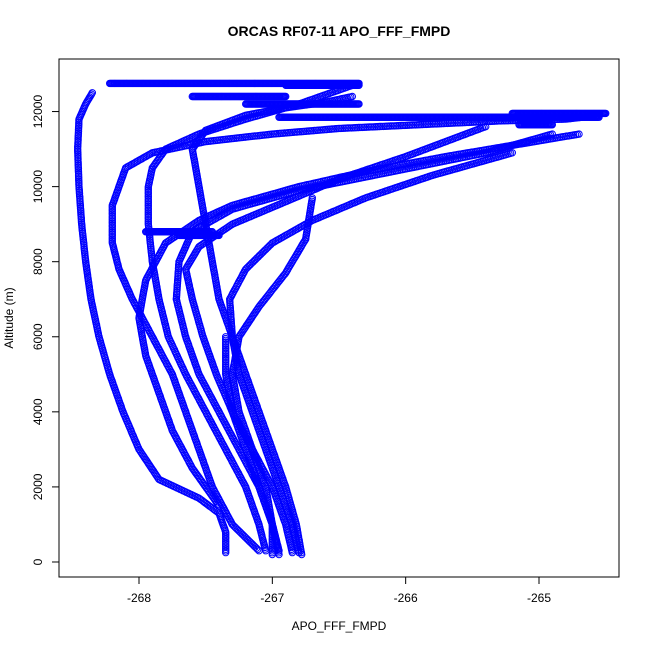 This screenshot has height=650, width=650. What do you see at coordinates (406, 598) in the screenshot?
I see `x-tick-label: -266` at bounding box center [406, 598].